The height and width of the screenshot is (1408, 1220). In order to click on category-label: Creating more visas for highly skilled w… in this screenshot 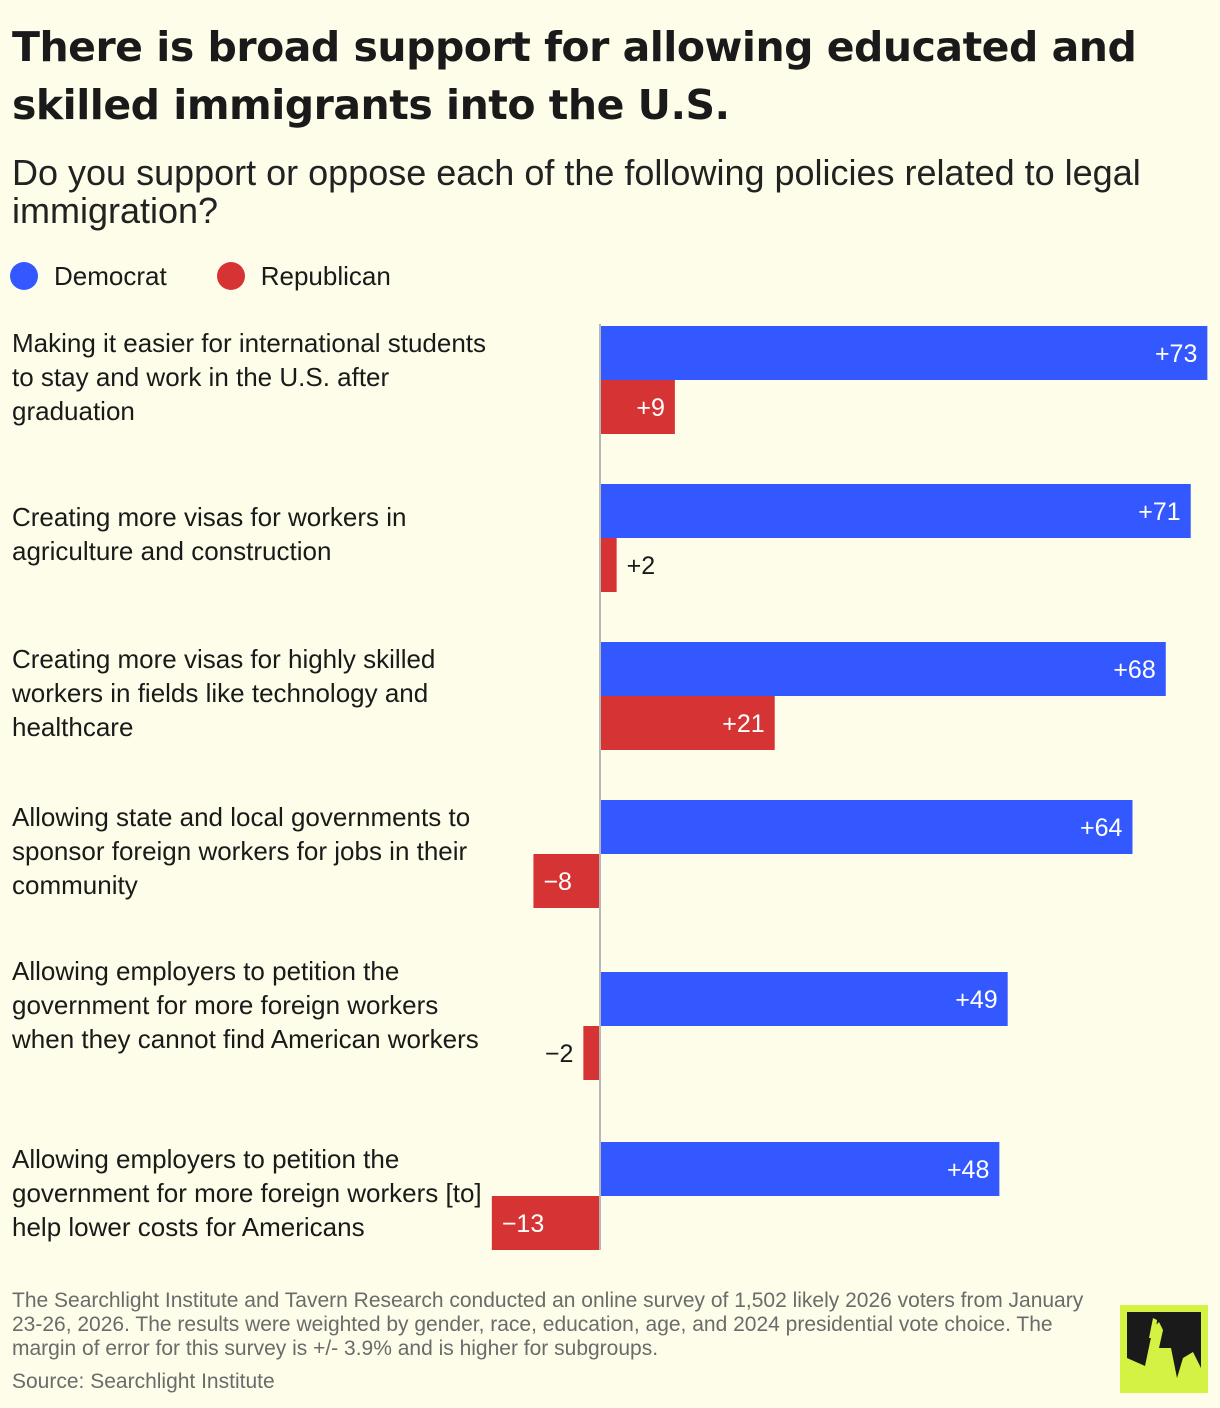, I will do `click(224, 693)`.